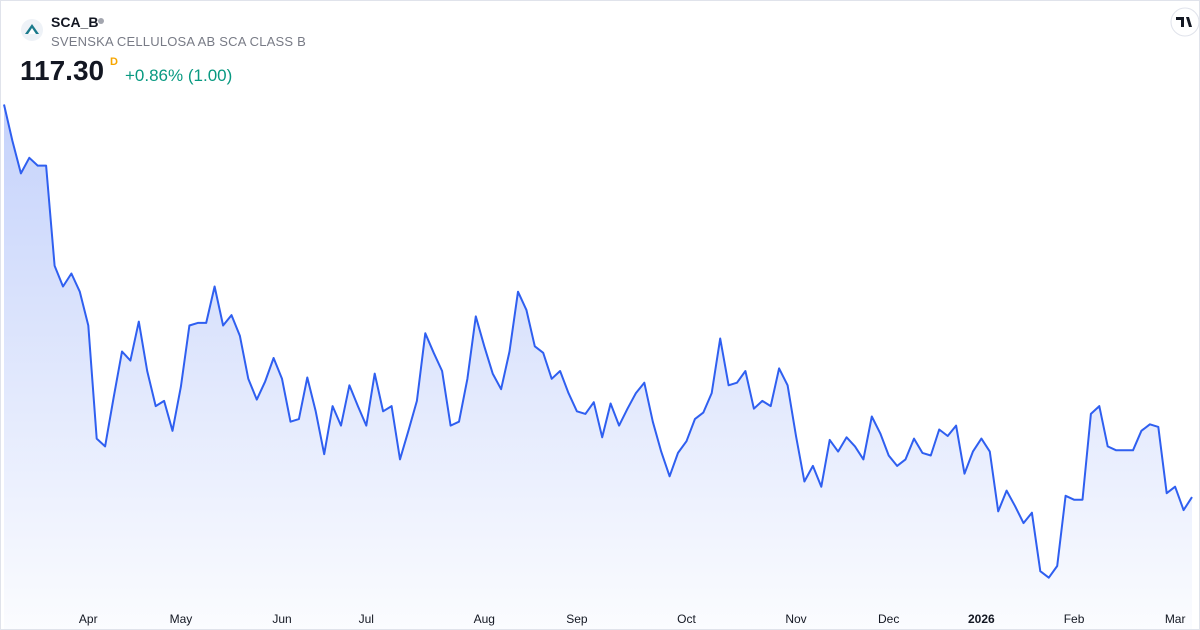  Describe the element at coordinates (88, 619) in the screenshot. I see `x-tick-label: Apr` at that location.